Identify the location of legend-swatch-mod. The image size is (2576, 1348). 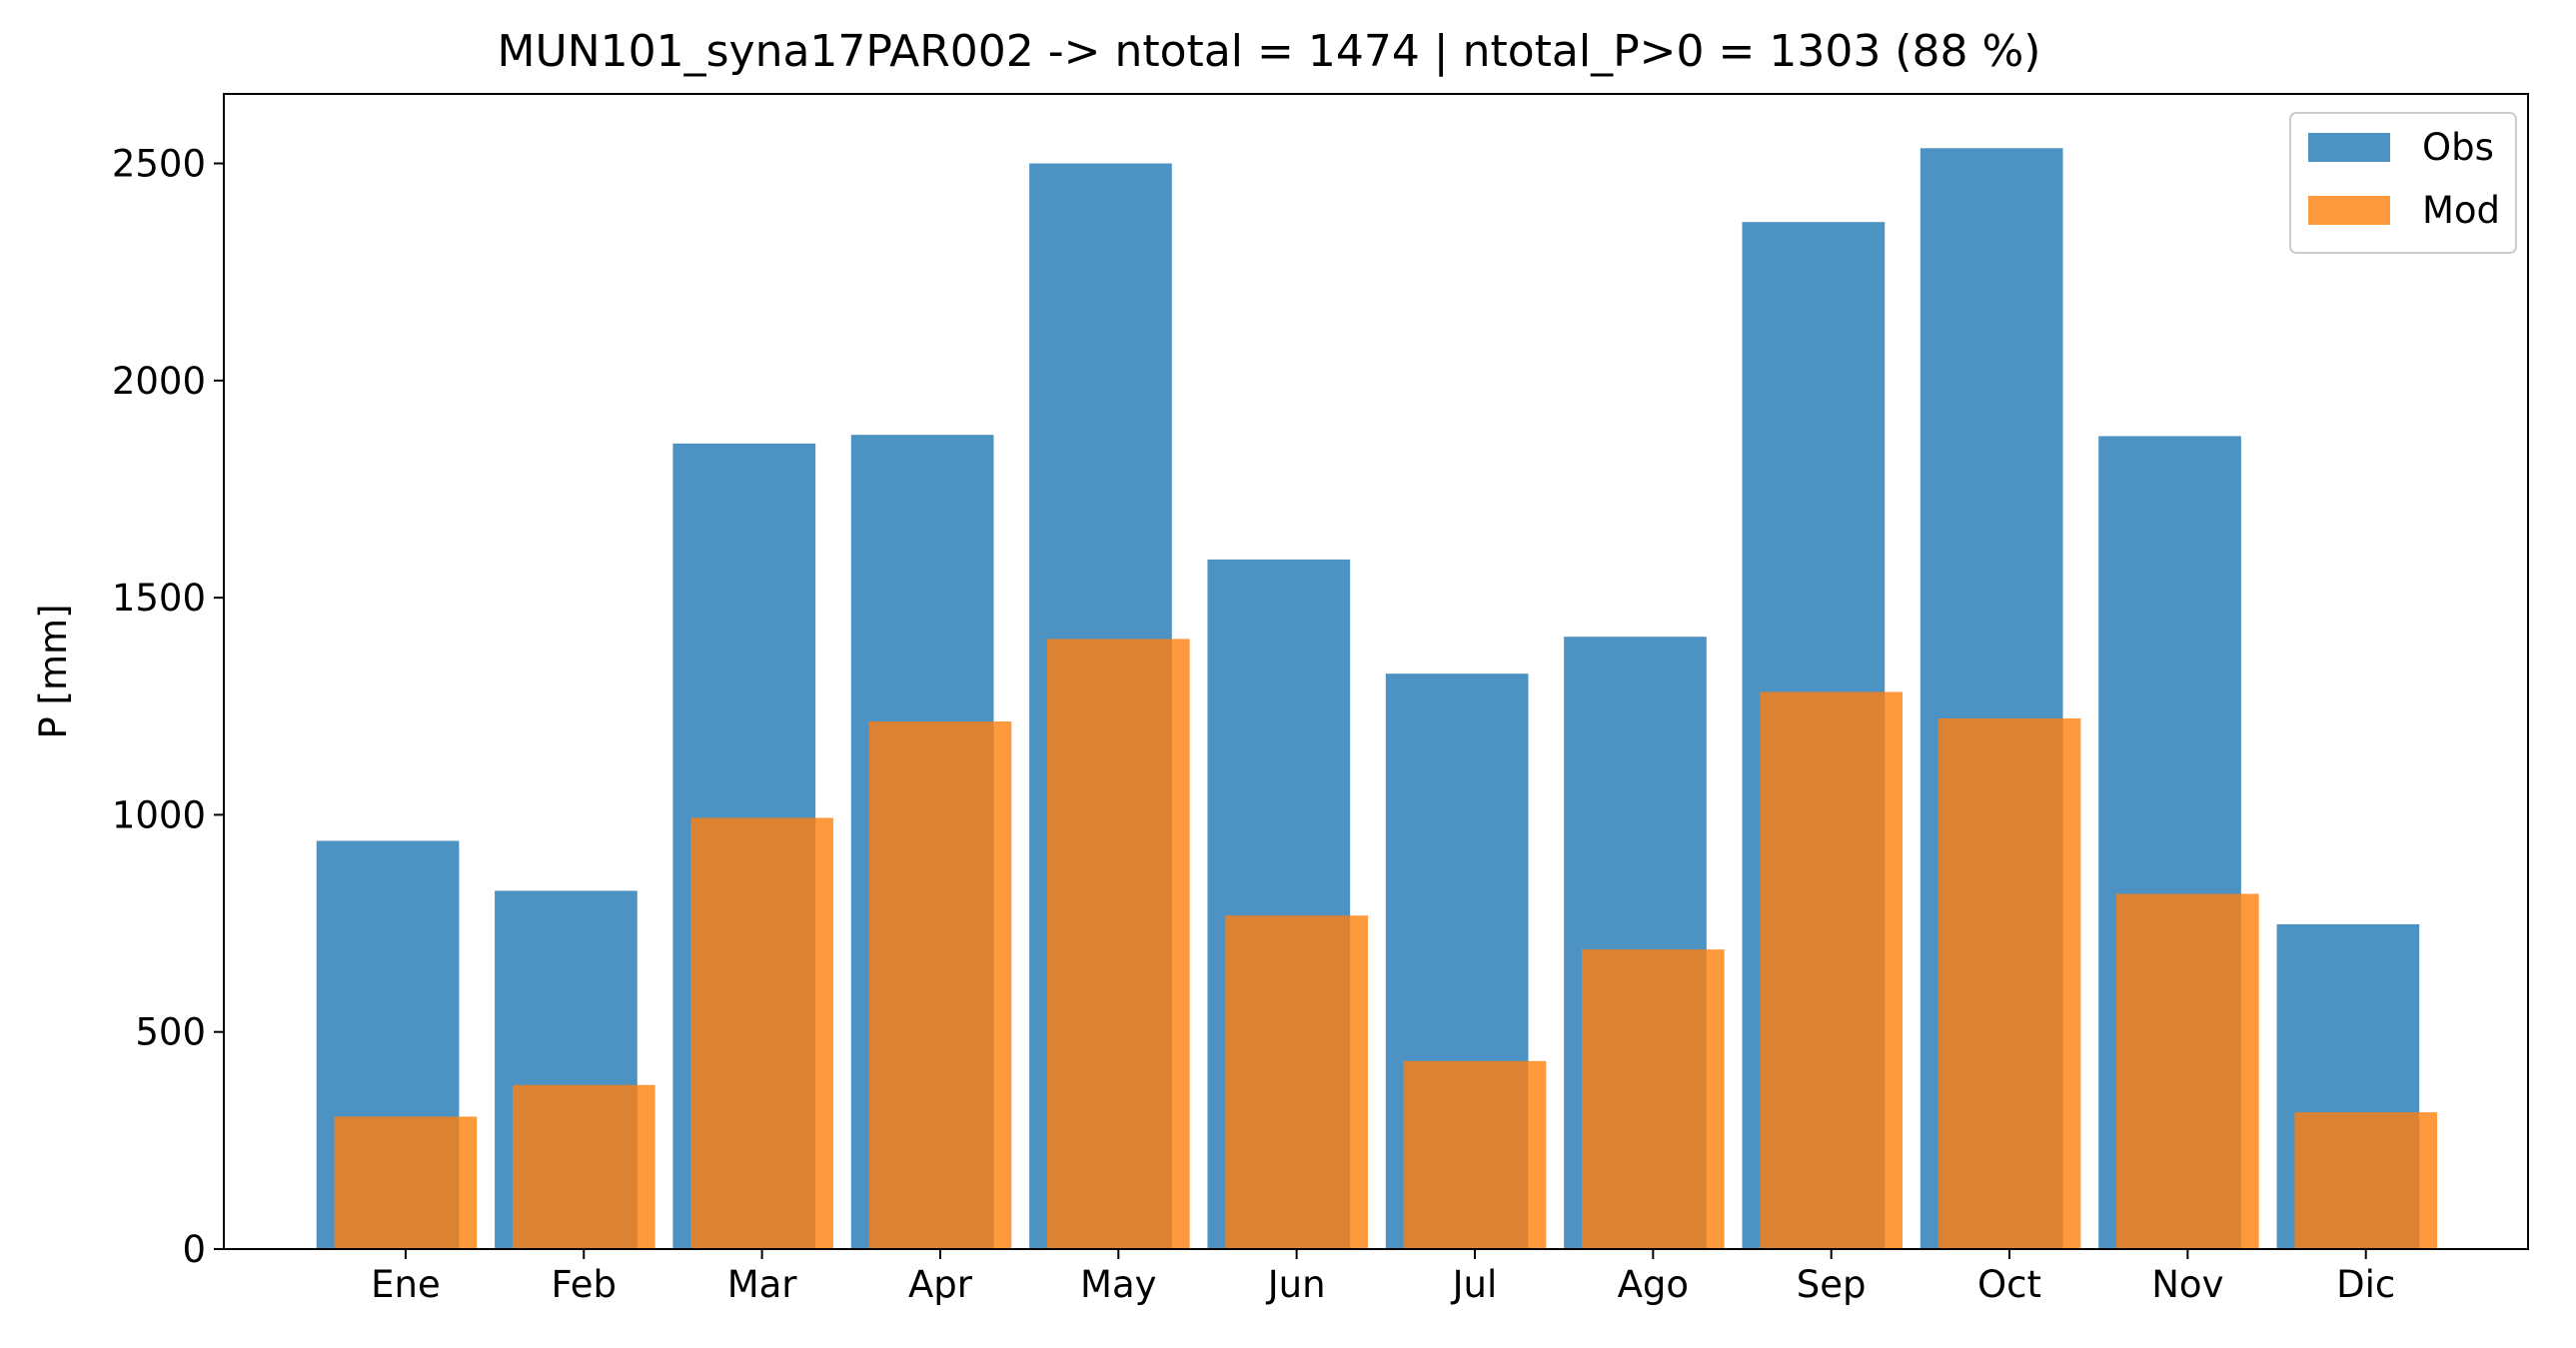
(2349, 211).